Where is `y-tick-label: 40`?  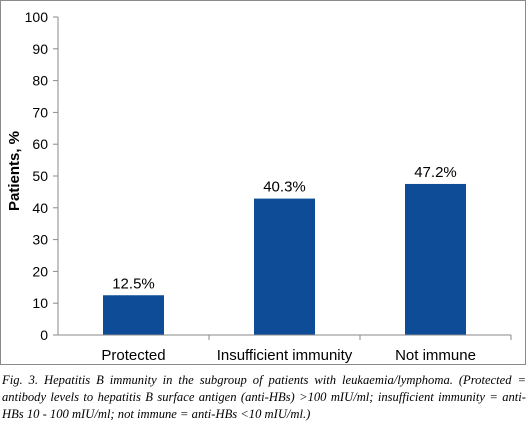
y-tick-label: 40 is located at coordinates (40, 208).